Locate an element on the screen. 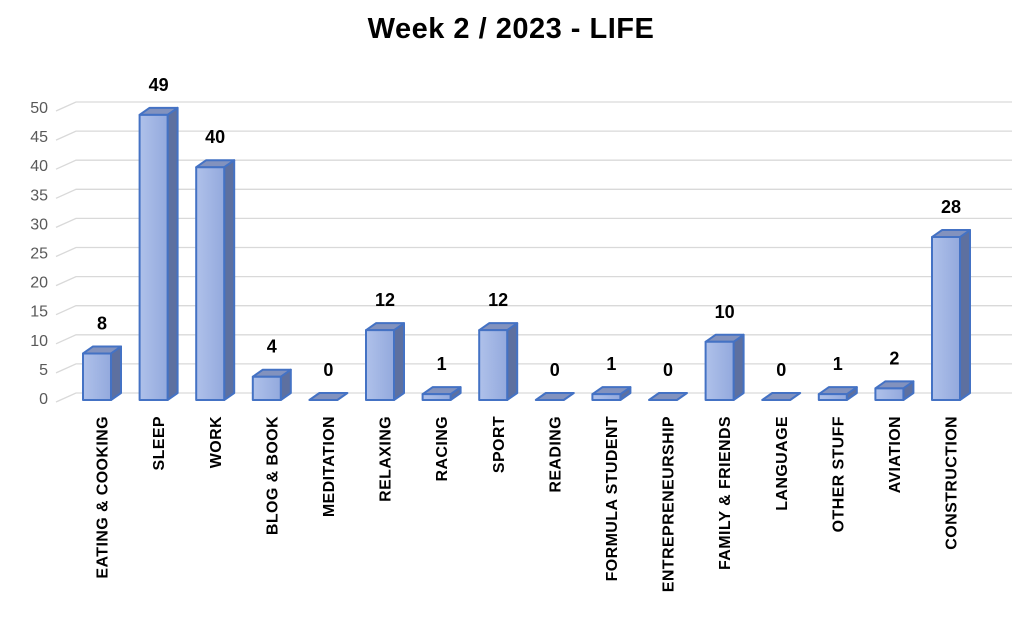 The width and height of the screenshot is (1022, 627). x-category-label: SPORT is located at coordinates (499, 444).